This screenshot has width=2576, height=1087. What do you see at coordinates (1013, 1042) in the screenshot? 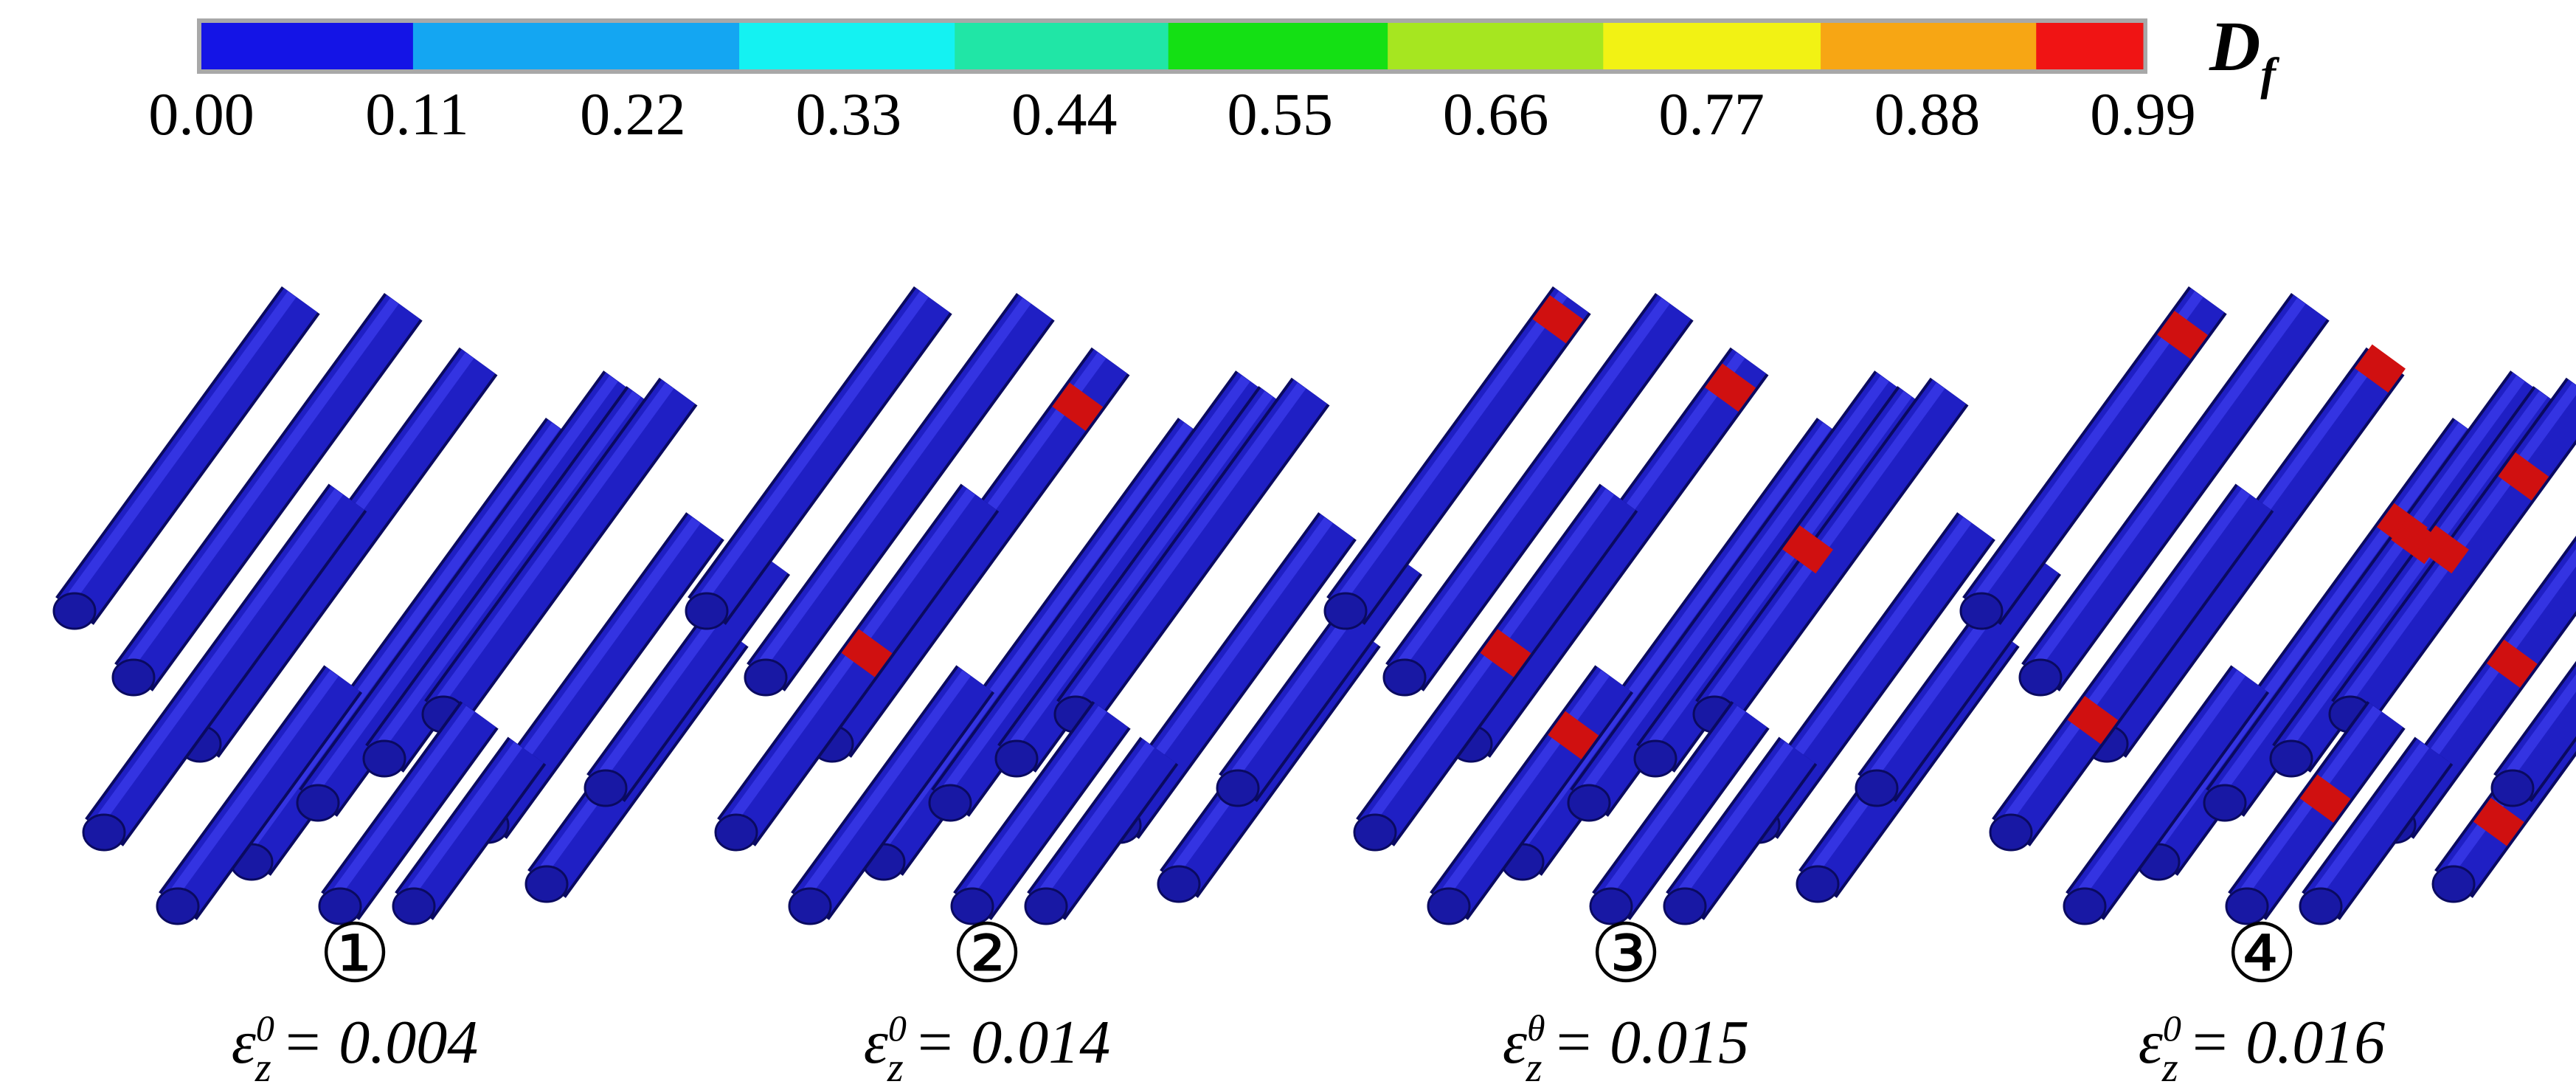
I see `strain-value: = 0.014` at bounding box center [1013, 1042].